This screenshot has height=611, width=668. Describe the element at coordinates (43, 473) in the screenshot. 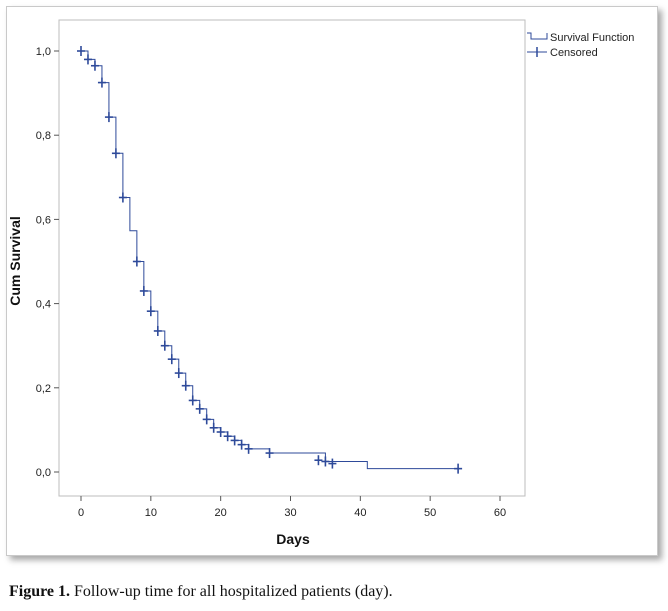

I see `y-tick-label: 0,0` at that location.